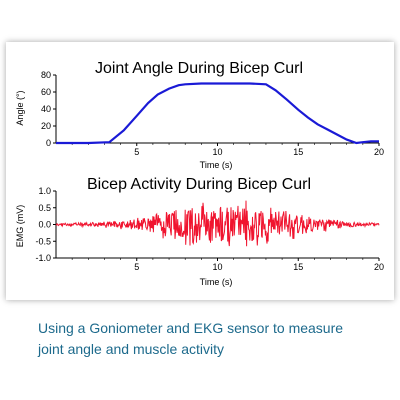 The image size is (400, 400). I want to click on emg-y-tick-label: -0.5, so click(43, 241).